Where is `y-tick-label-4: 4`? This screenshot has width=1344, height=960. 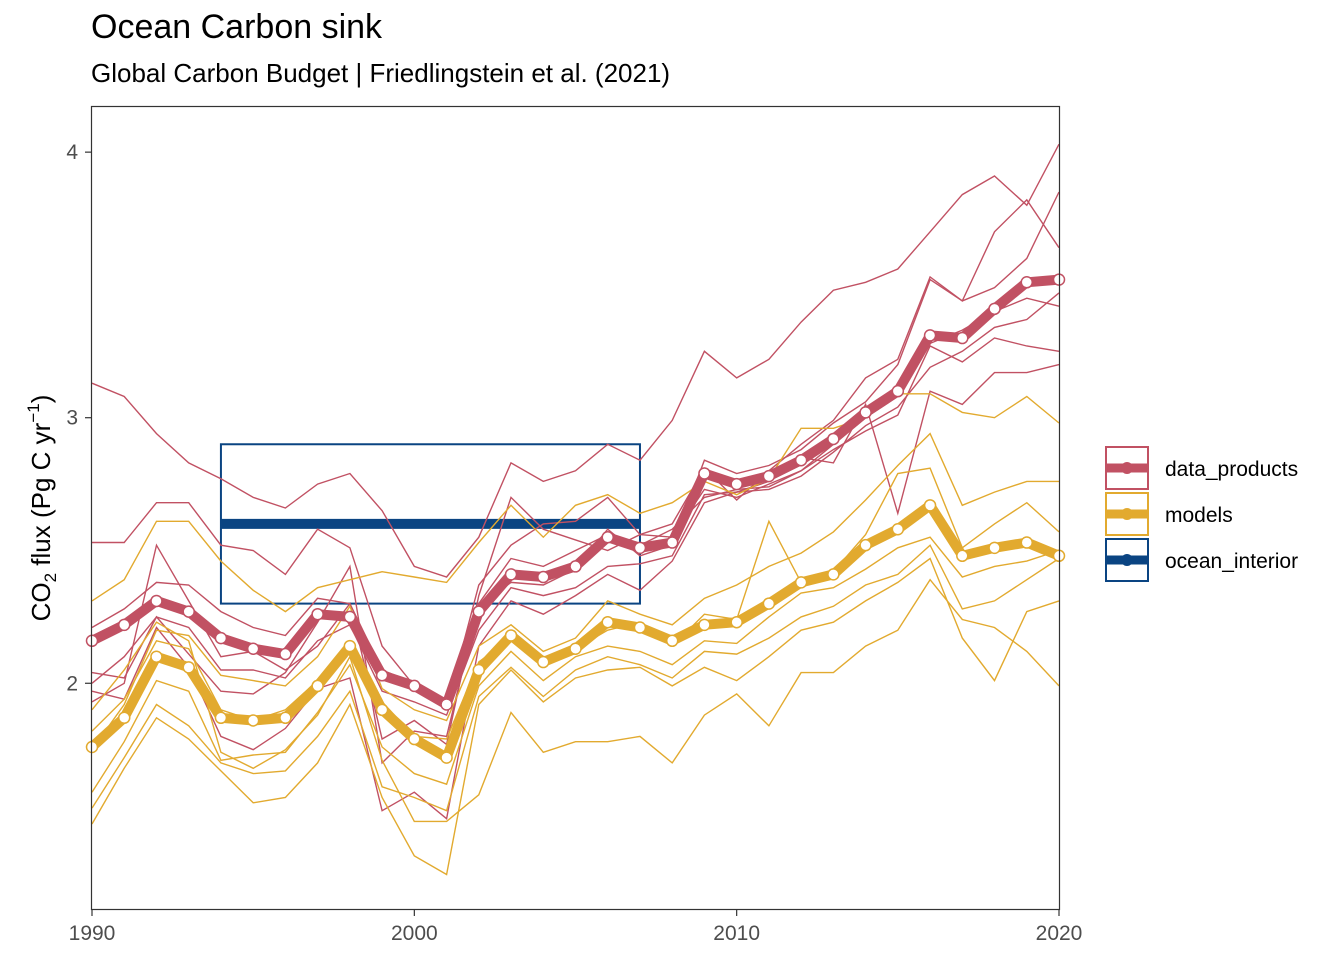
y-tick-label-4: 4 is located at coordinates (72, 152).